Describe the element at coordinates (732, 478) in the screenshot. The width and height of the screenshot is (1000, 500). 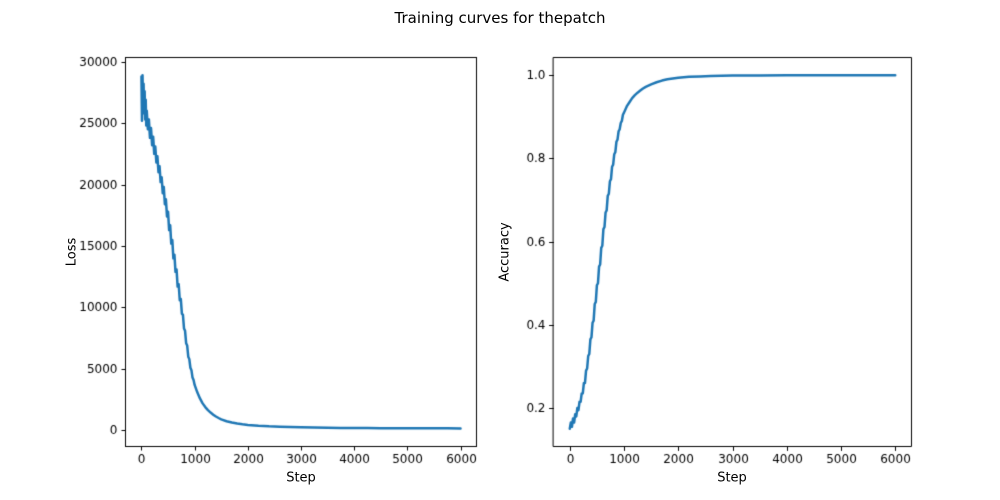
I see `accuracy-x-axis-label: Step` at that location.